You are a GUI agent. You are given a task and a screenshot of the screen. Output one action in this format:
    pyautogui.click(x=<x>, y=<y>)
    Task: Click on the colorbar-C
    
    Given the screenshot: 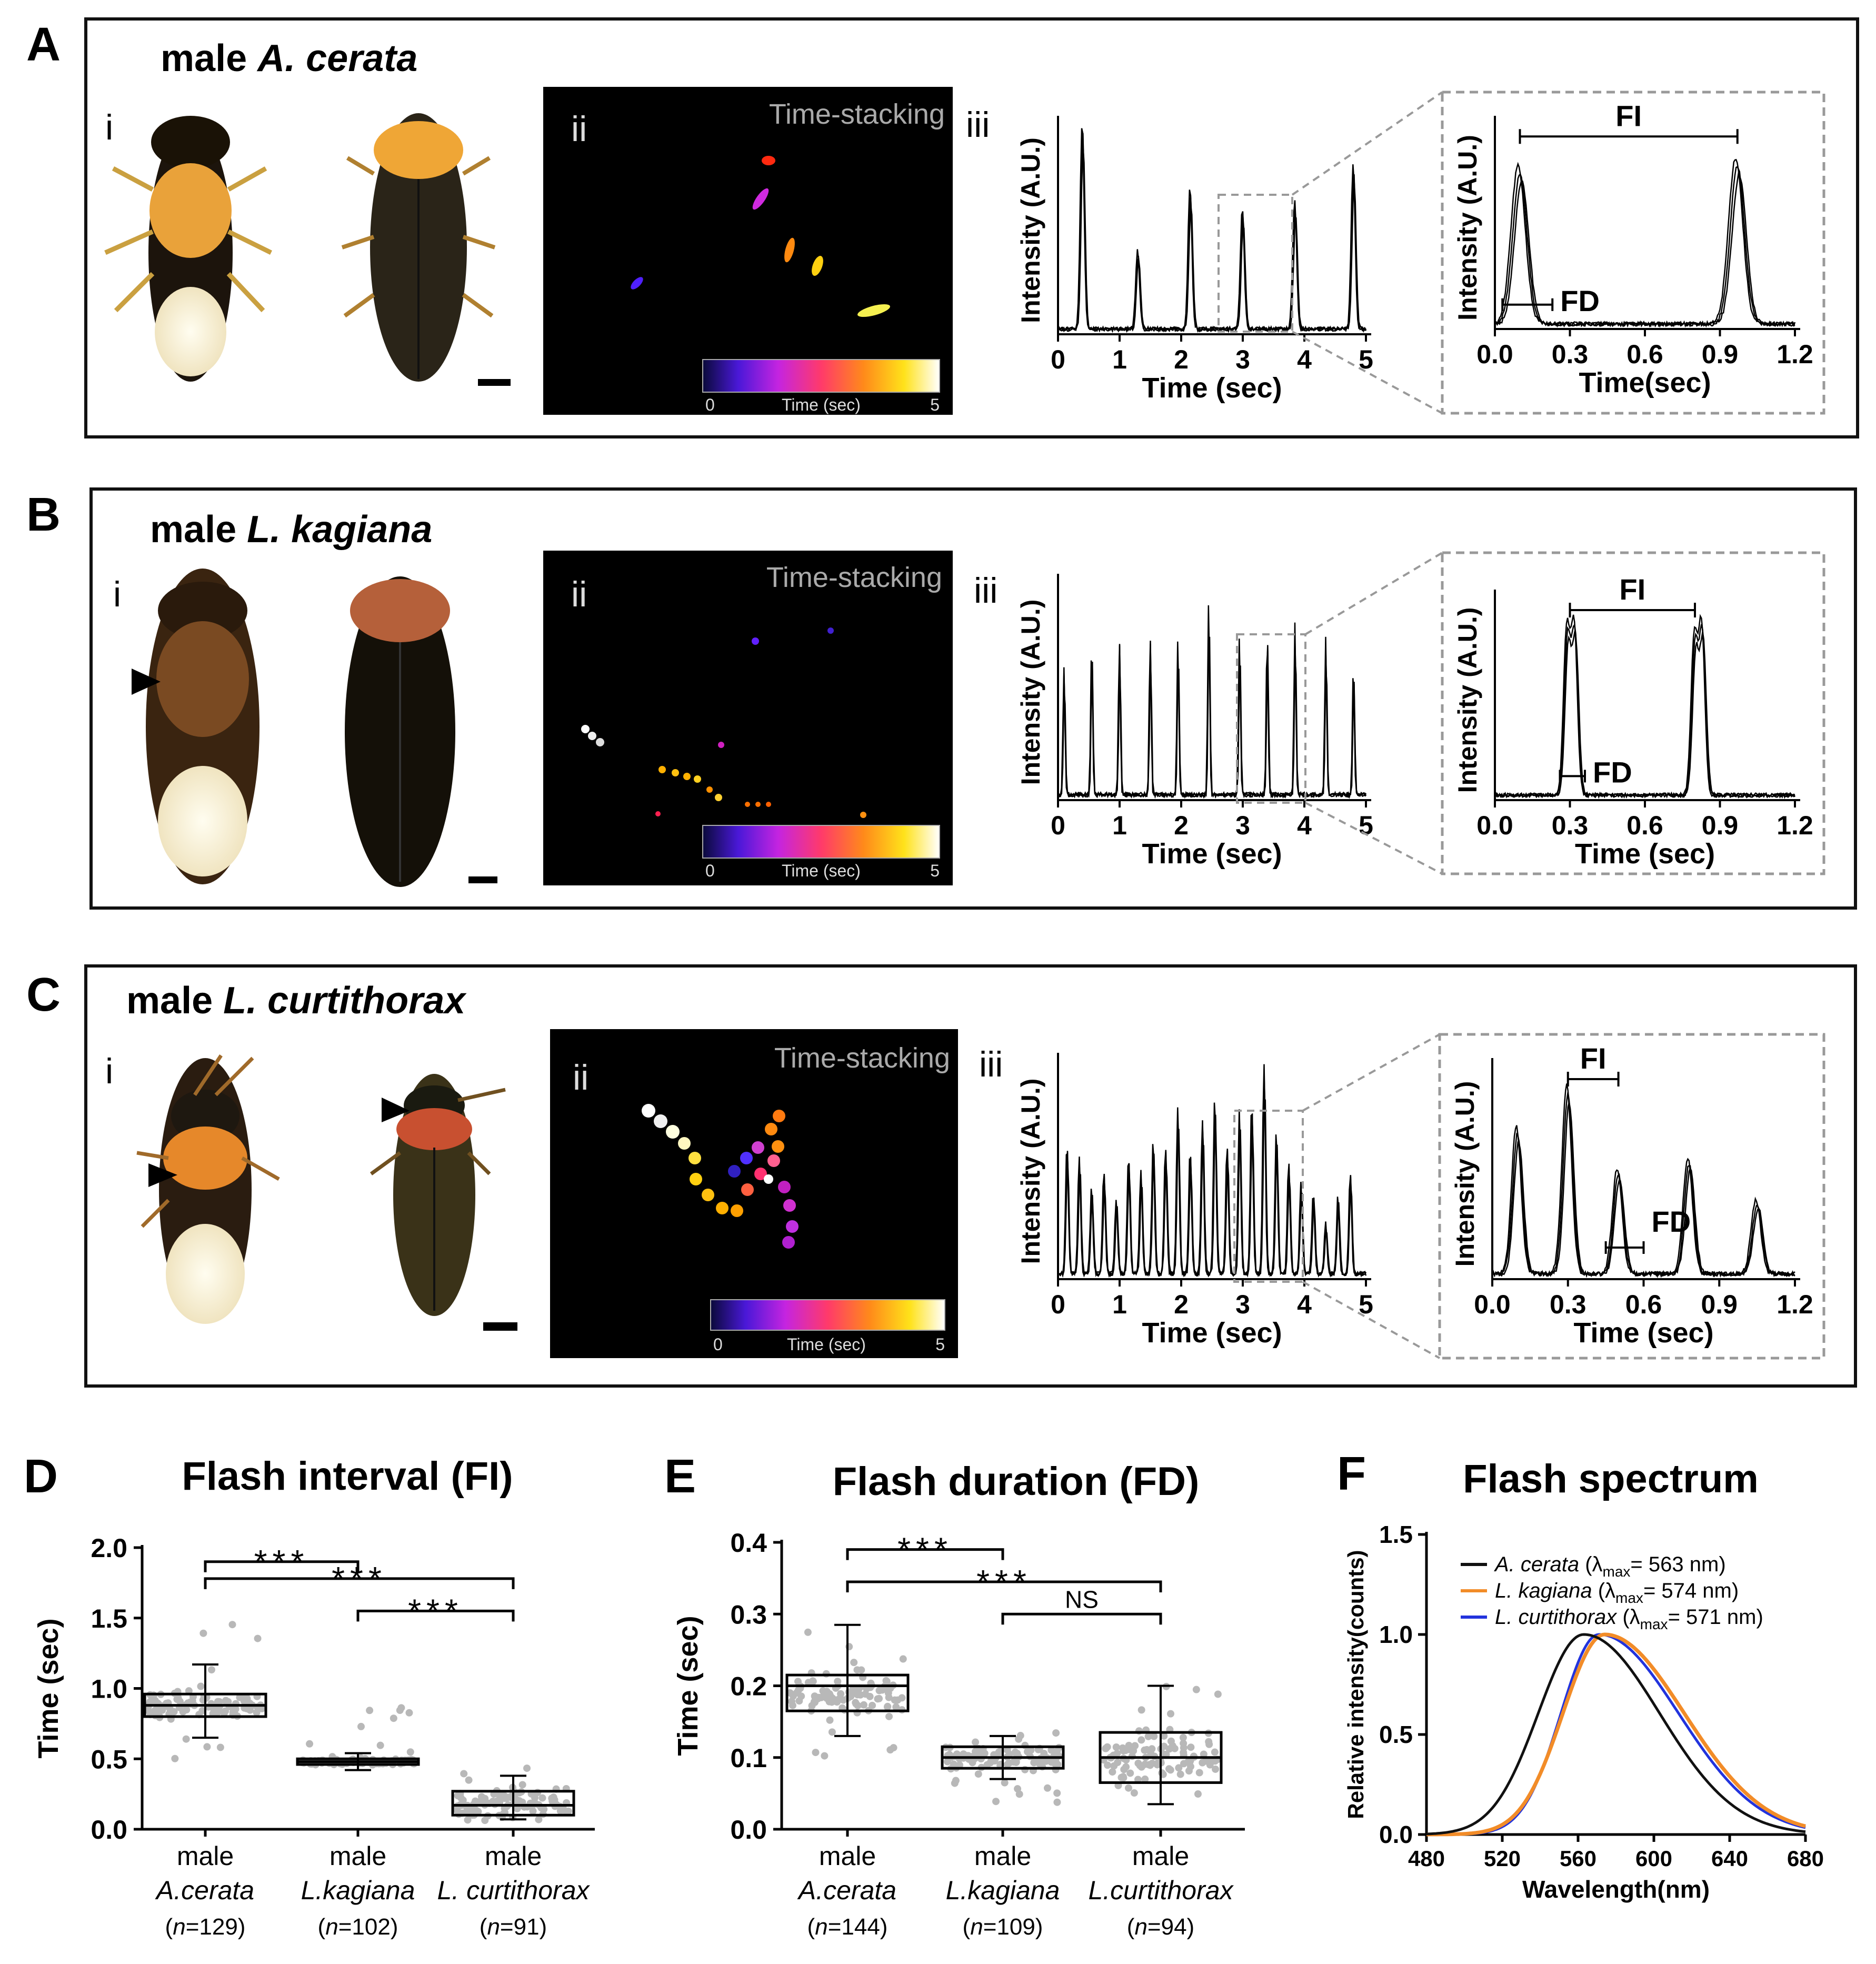 What is the action you would take?
    pyautogui.click(x=828, y=1315)
    